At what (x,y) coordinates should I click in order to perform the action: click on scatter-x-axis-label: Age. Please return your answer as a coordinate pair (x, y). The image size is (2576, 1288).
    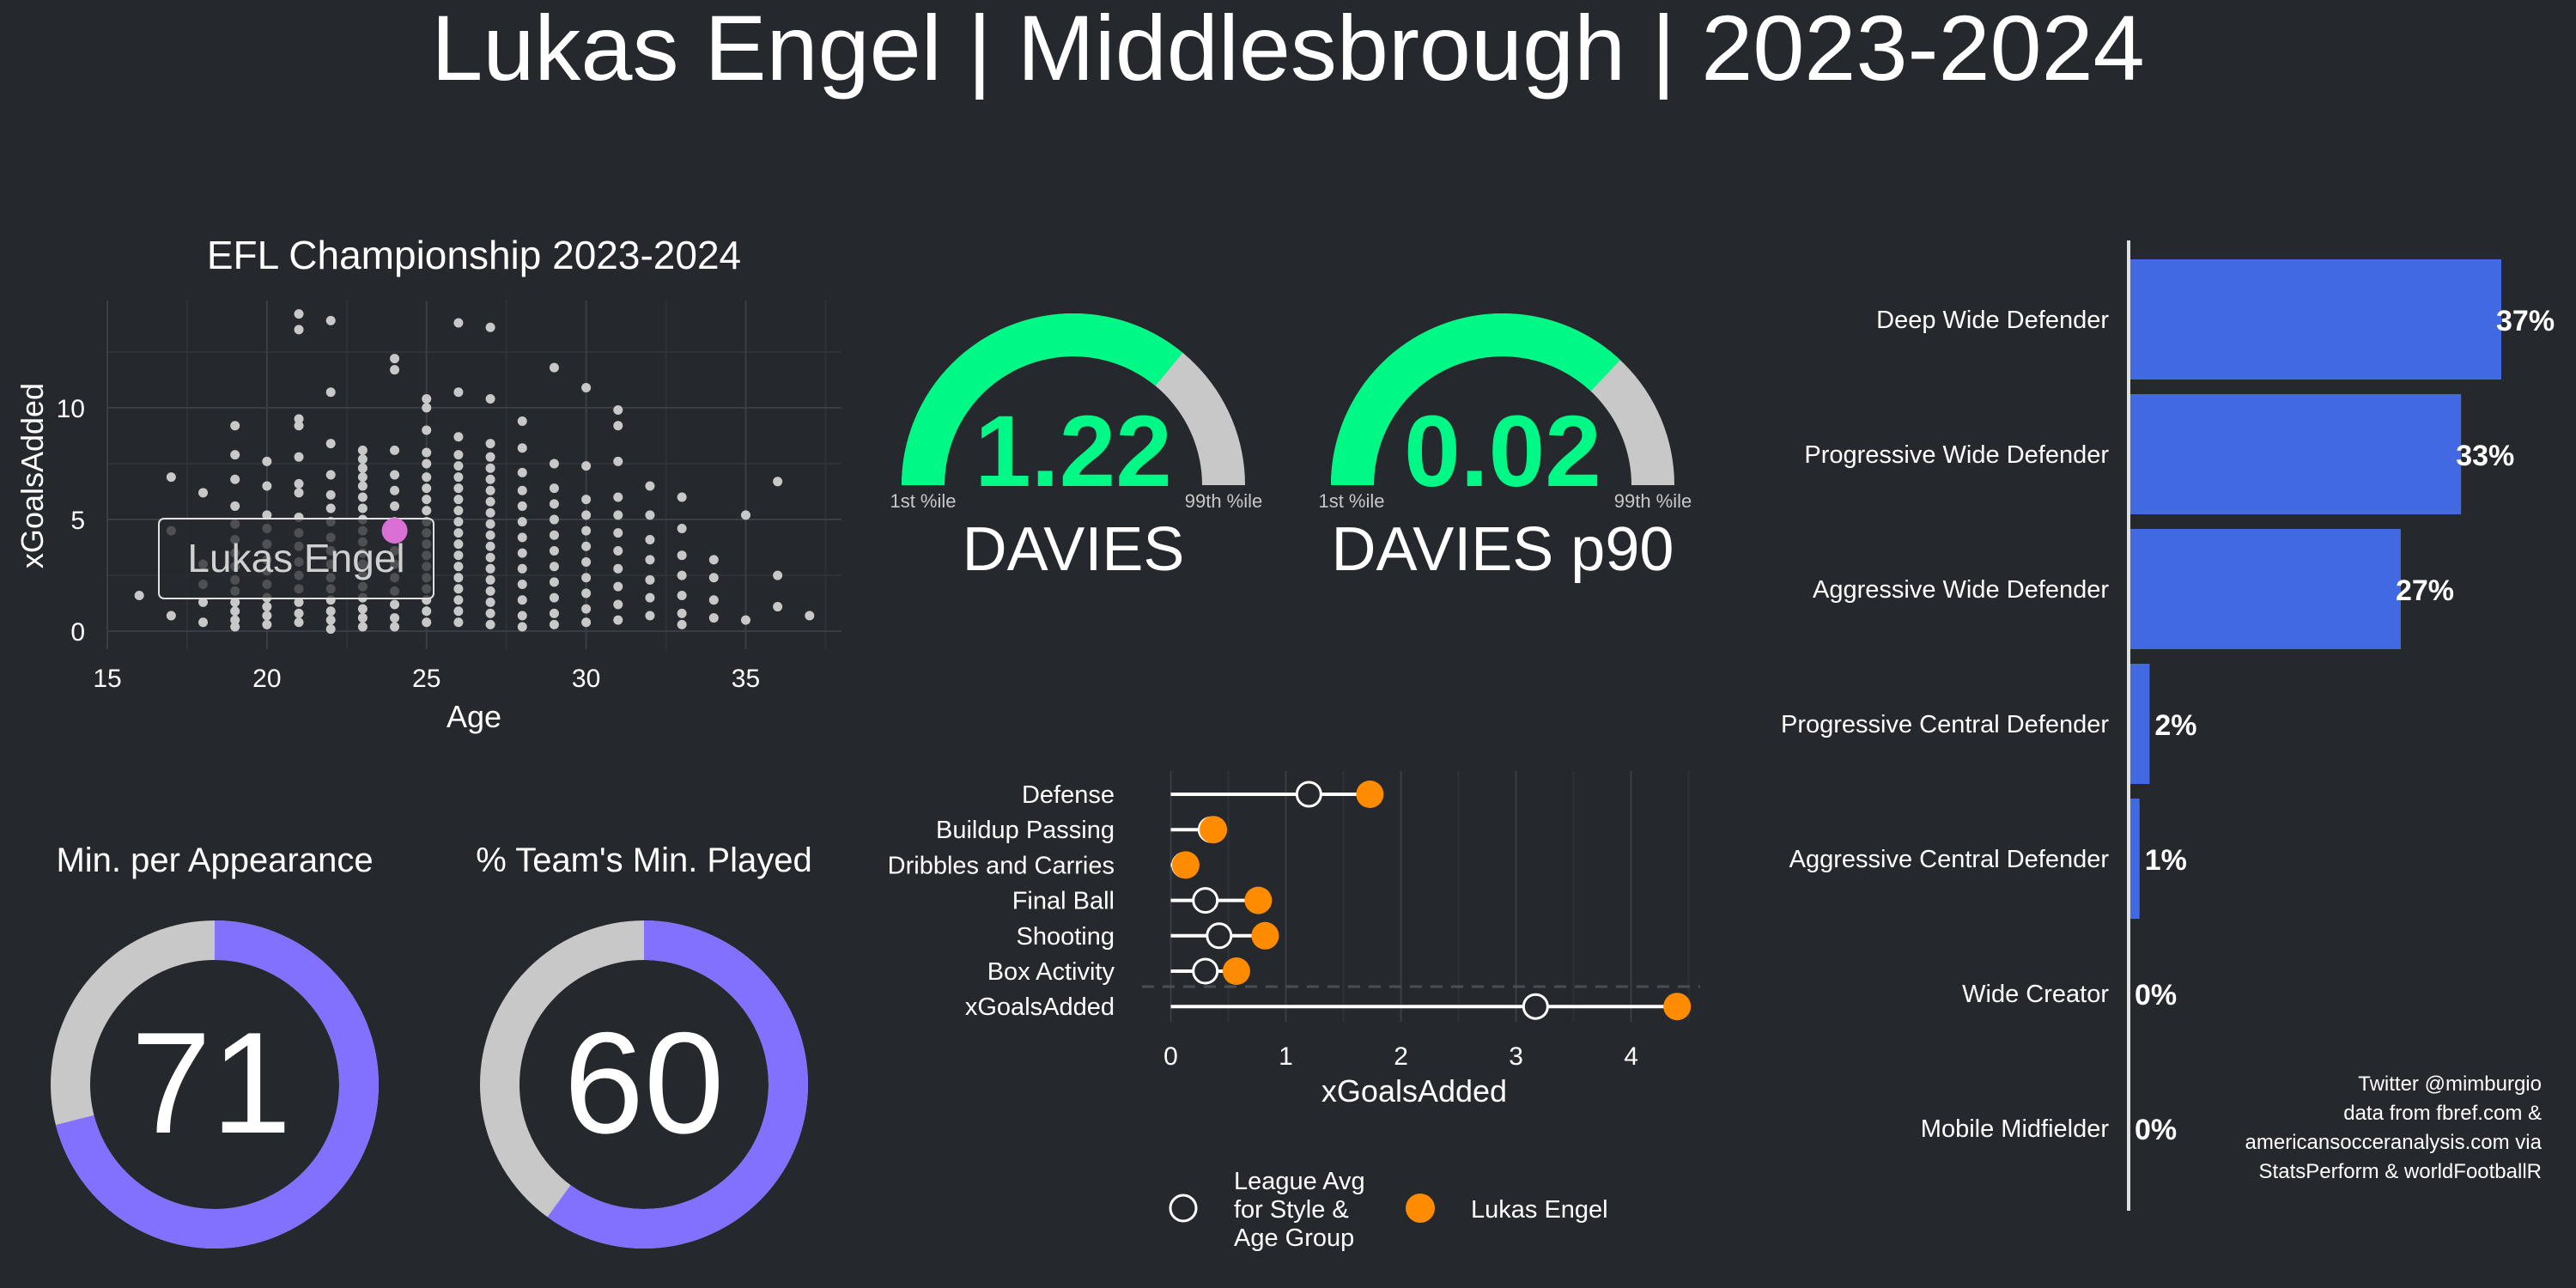
    Looking at the image, I should click on (474, 716).